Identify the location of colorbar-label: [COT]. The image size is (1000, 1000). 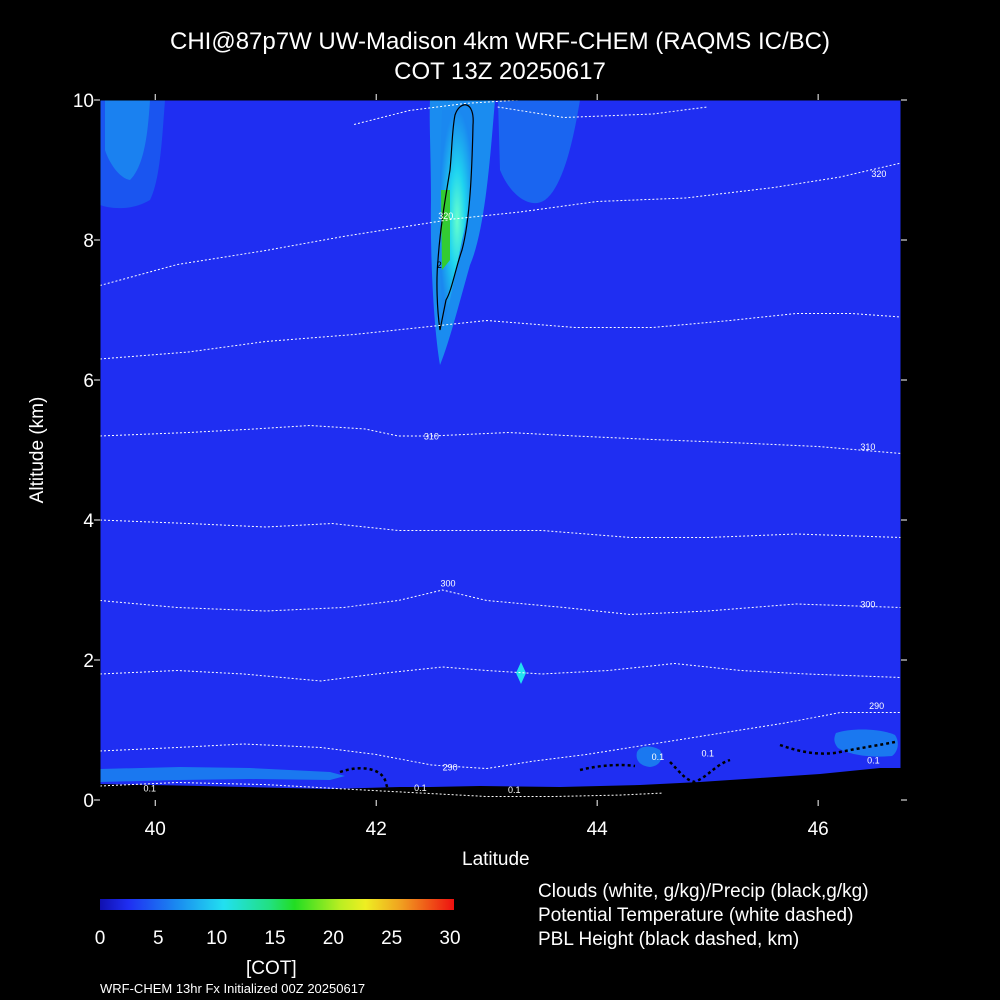
(271, 968).